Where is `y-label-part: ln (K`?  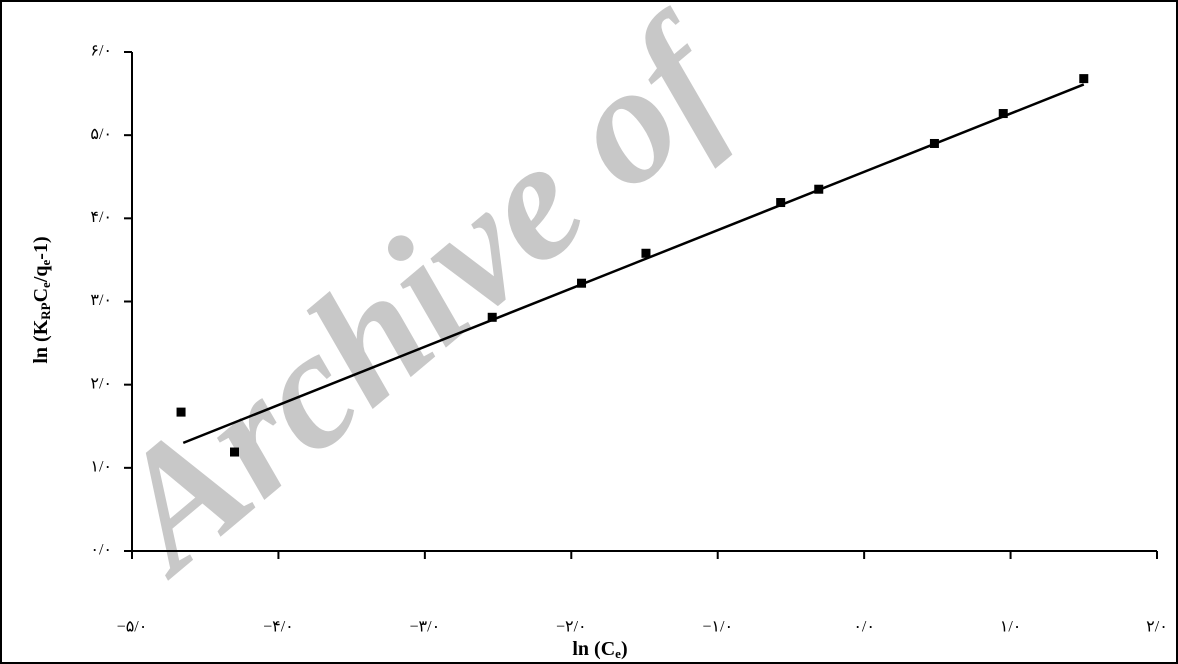
y-label-part: ln (K is located at coordinates (41, 341).